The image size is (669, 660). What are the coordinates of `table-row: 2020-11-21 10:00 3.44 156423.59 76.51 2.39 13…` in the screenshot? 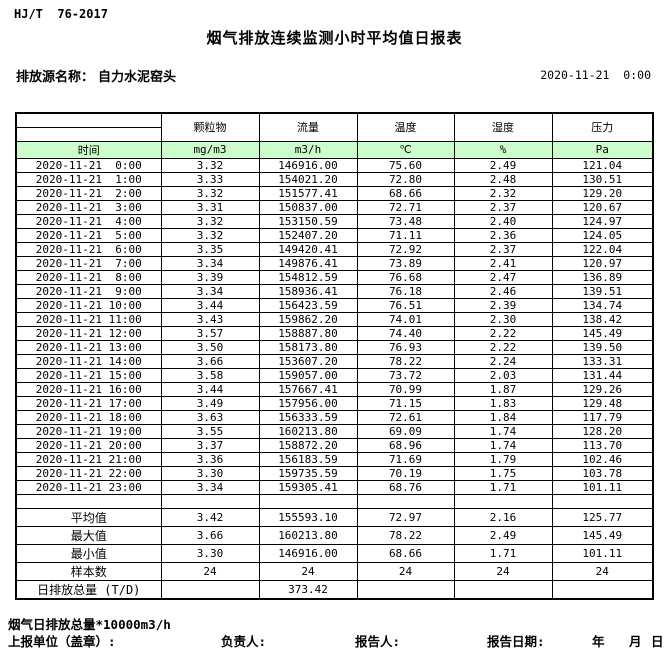 It's located at (334, 305).